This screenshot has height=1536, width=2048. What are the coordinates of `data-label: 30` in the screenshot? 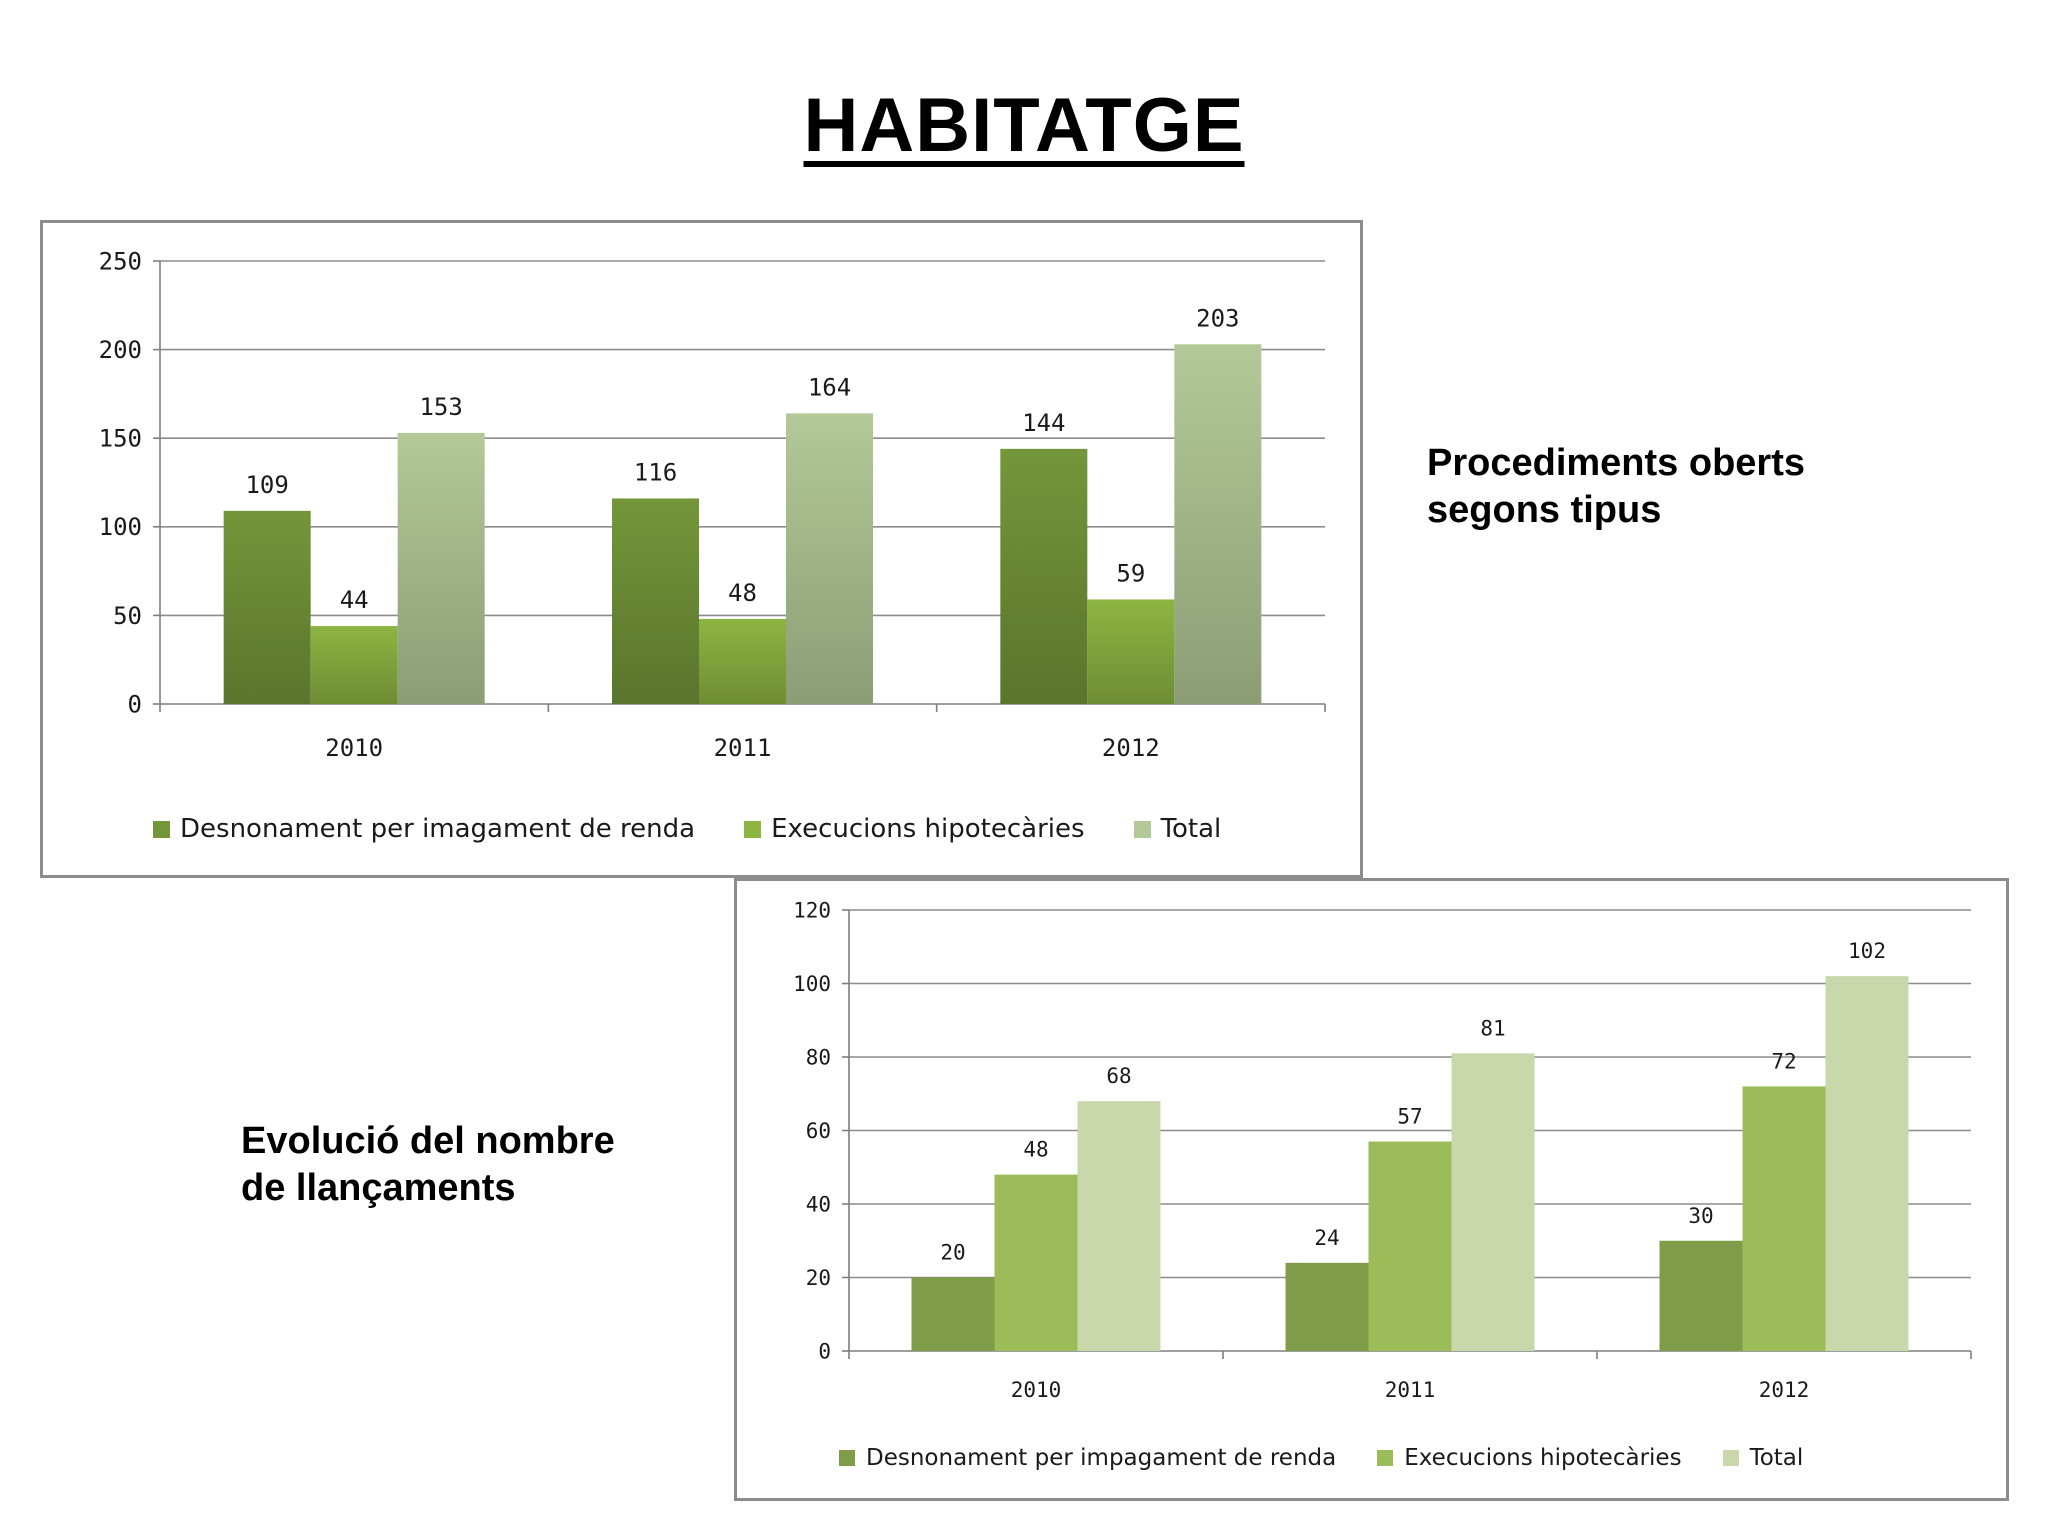 It's located at (1700, 1216).